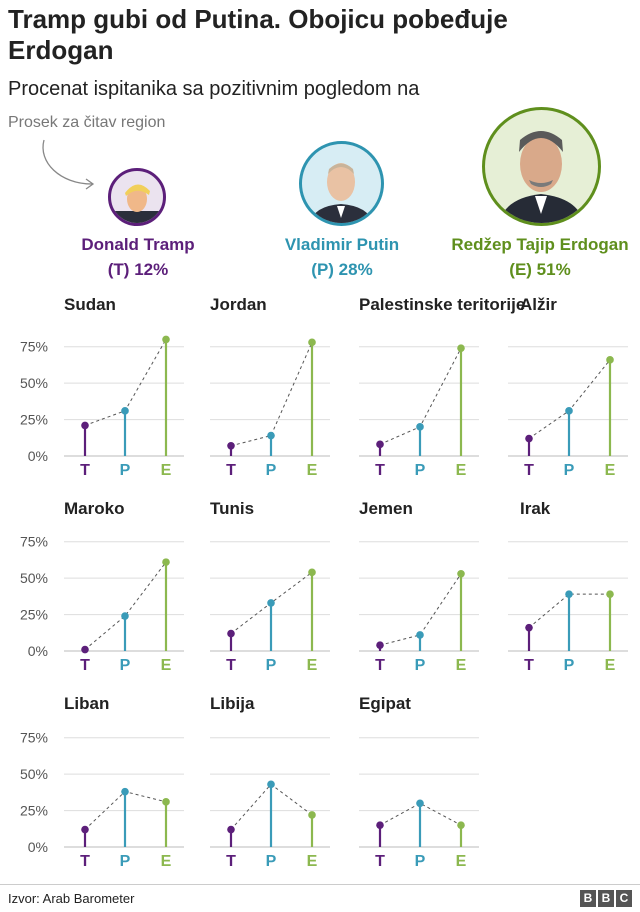 The width and height of the screenshot is (640, 912). What do you see at coordinates (71, 898) in the screenshot?
I see `source-note: Izvor: Arab Barometer` at bounding box center [71, 898].